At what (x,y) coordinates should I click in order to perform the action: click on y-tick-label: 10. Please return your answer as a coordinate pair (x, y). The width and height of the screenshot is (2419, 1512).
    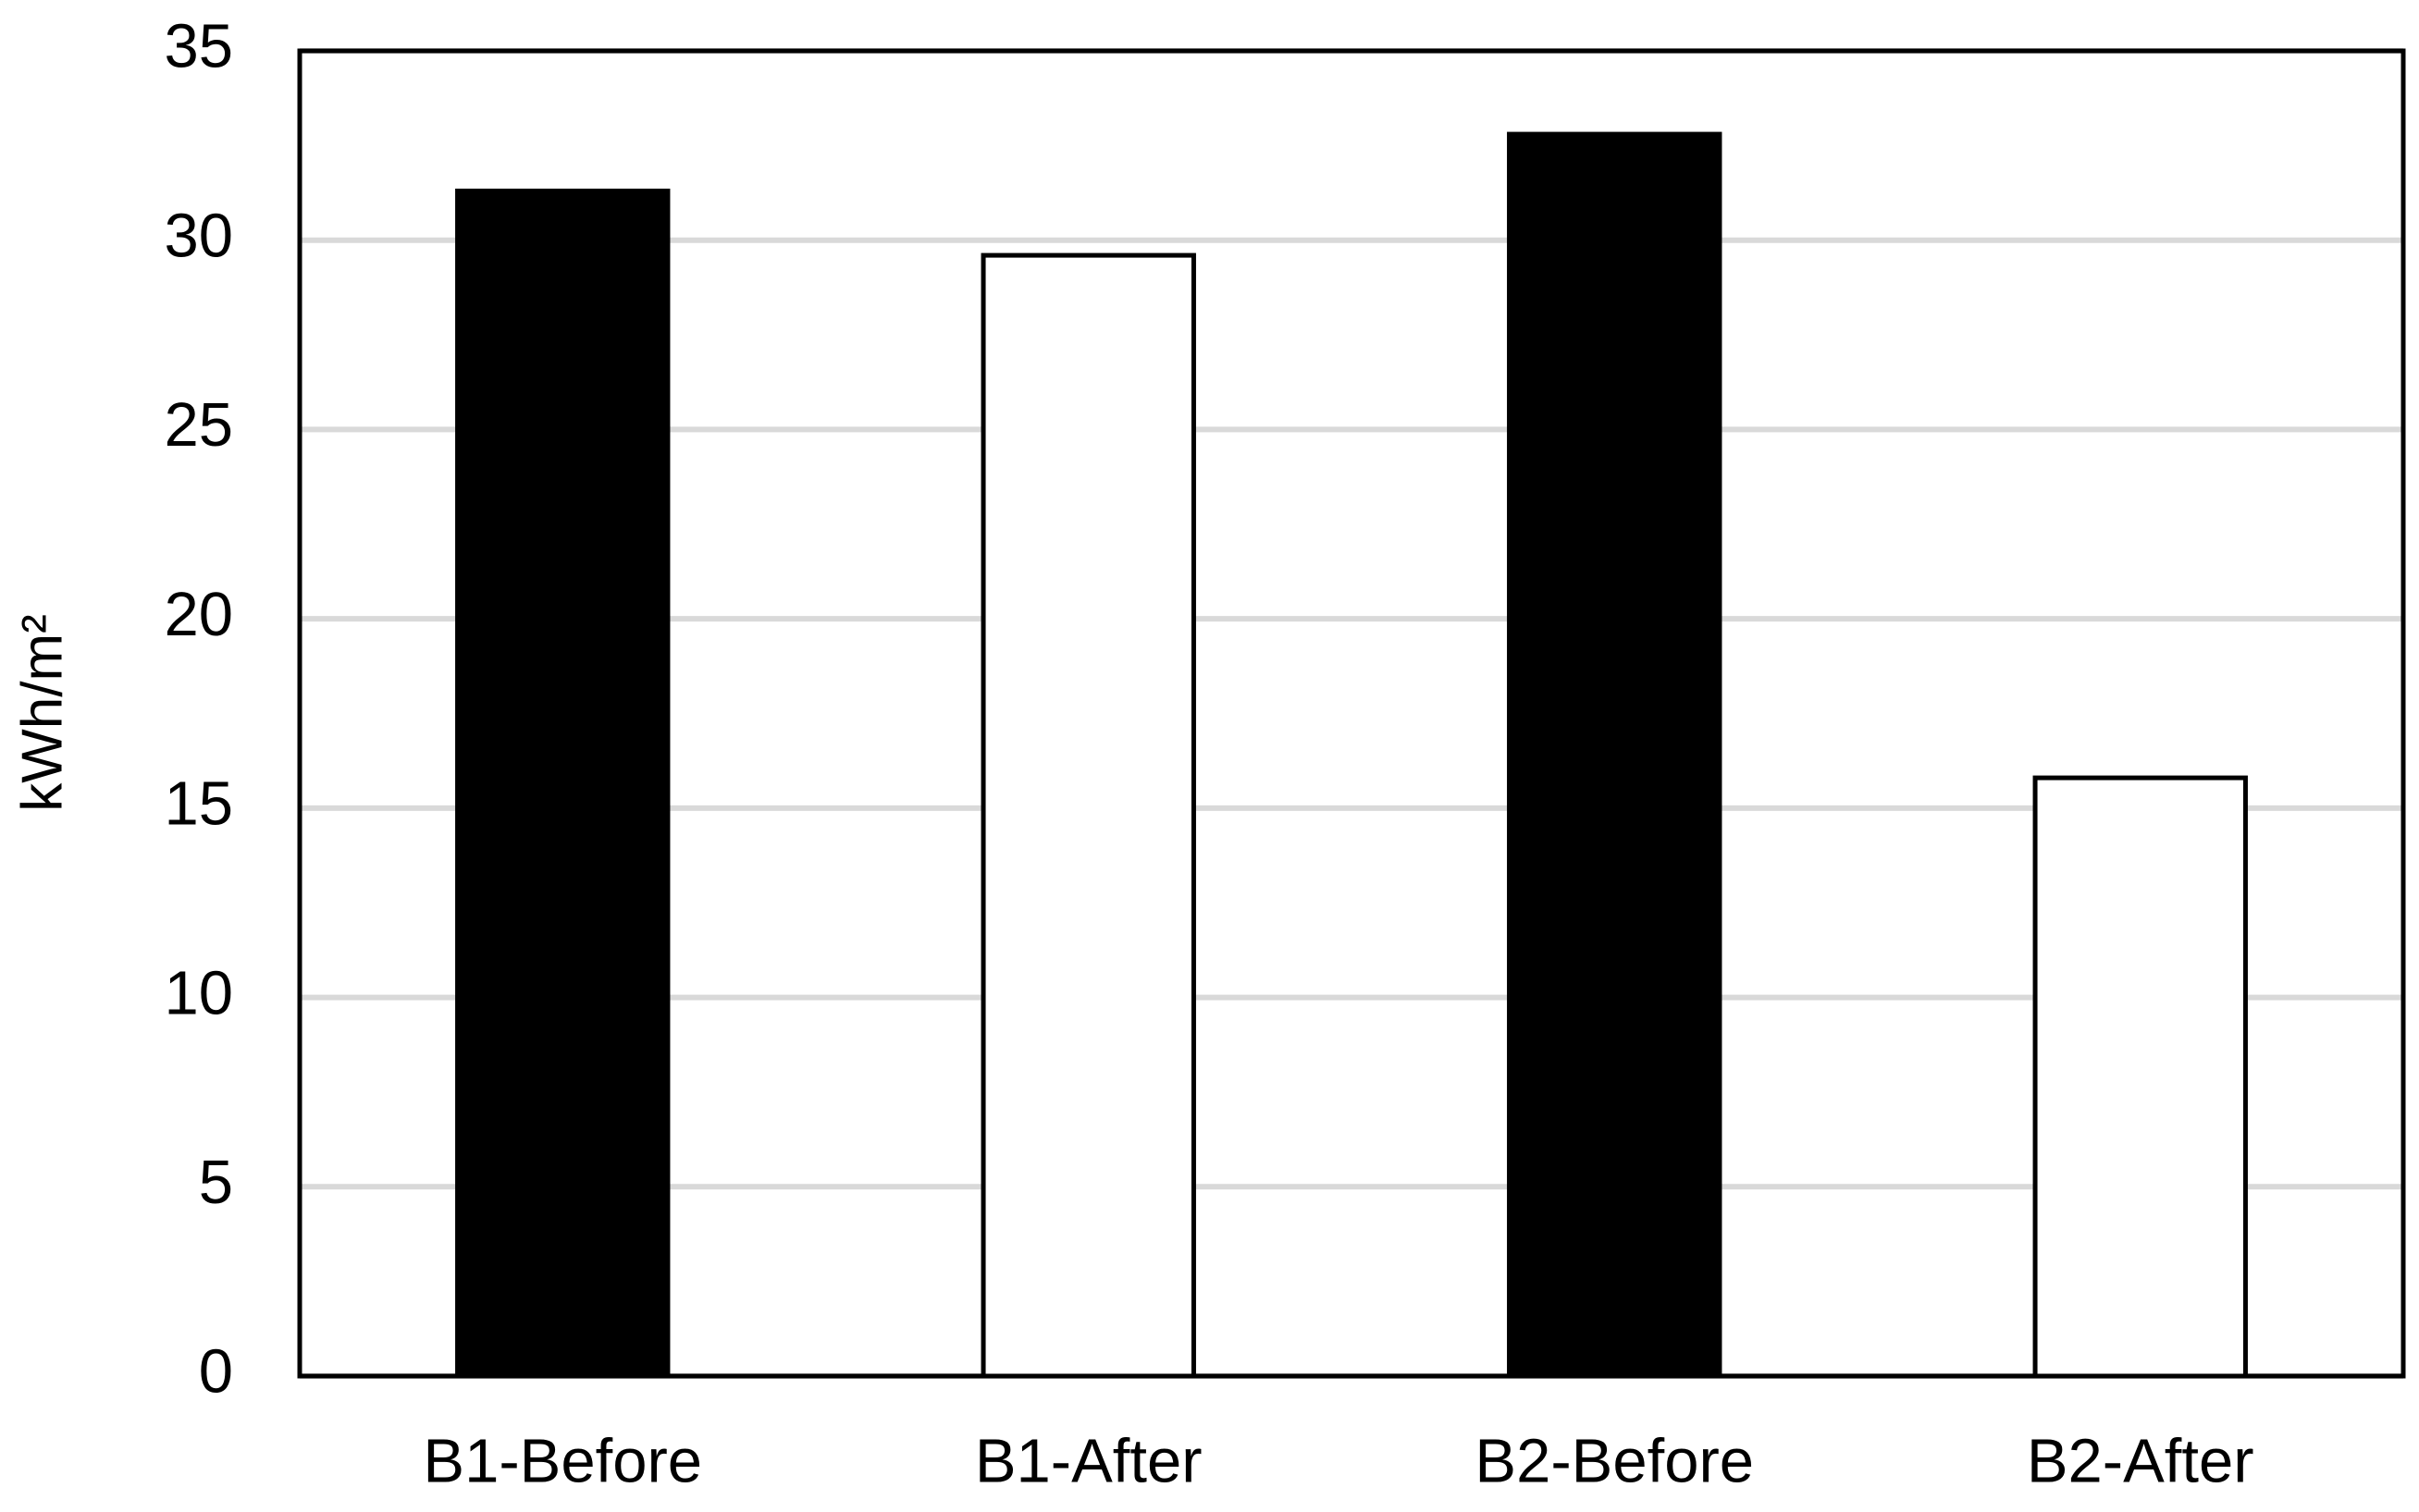
    Looking at the image, I should click on (198, 992).